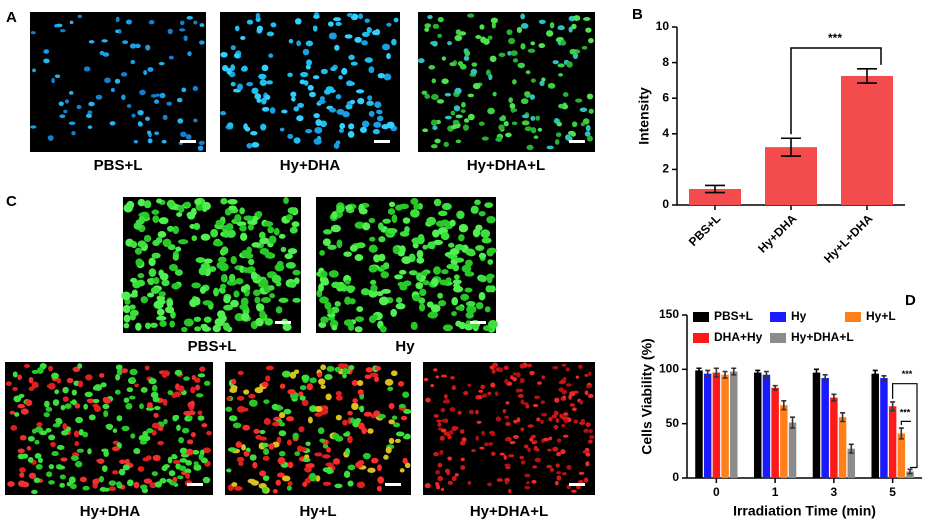 Image resolution: width=928 pixels, height=524 pixels. What do you see at coordinates (875, 373) in the screenshot?
I see `error-bar` at bounding box center [875, 373].